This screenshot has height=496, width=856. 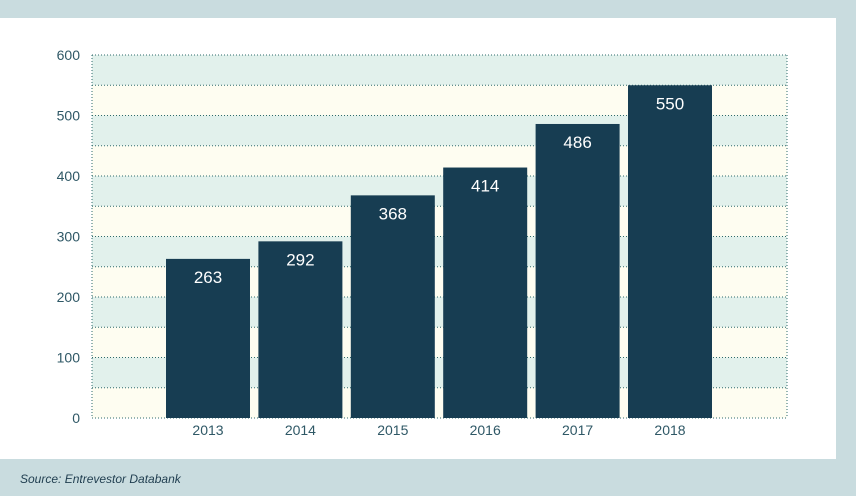 I want to click on bar-2018, so click(x=670, y=251).